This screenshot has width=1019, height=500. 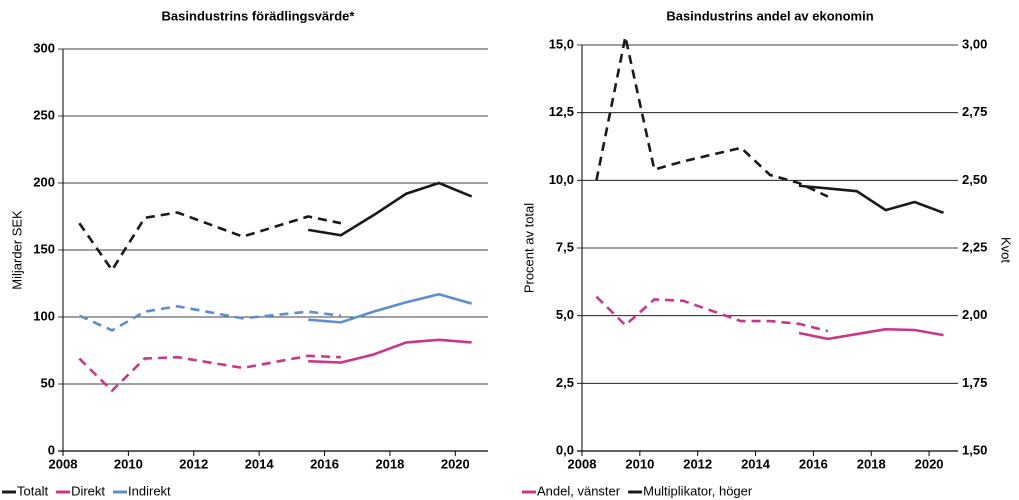 What do you see at coordinates (44, 47) in the screenshot?
I see `y-tick-label: 300` at bounding box center [44, 47].